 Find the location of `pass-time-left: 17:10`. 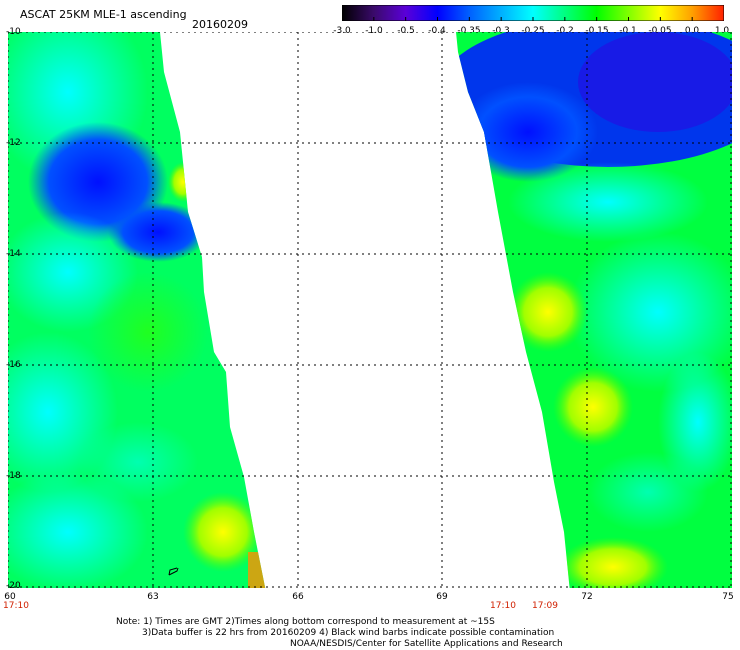

pass-time-left: 17:10 is located at coordinates (16, 606).